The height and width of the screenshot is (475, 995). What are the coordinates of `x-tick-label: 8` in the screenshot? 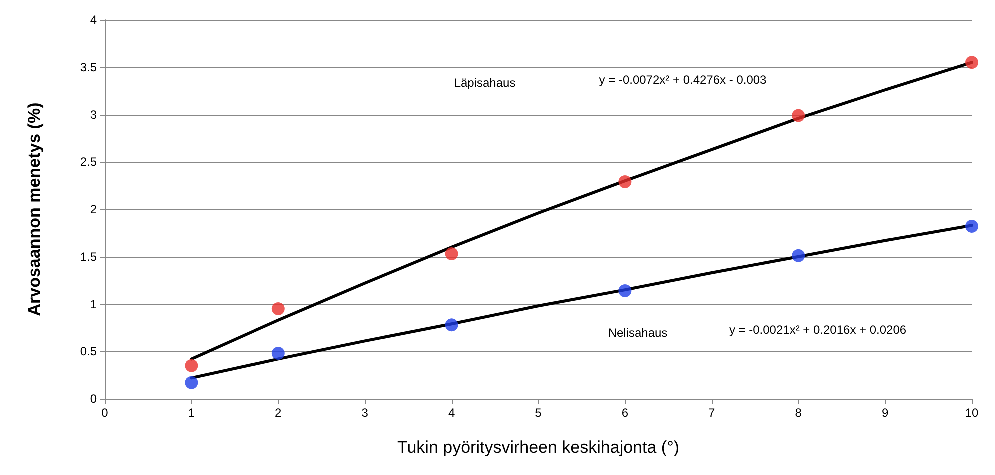 It's located at (798, 413).